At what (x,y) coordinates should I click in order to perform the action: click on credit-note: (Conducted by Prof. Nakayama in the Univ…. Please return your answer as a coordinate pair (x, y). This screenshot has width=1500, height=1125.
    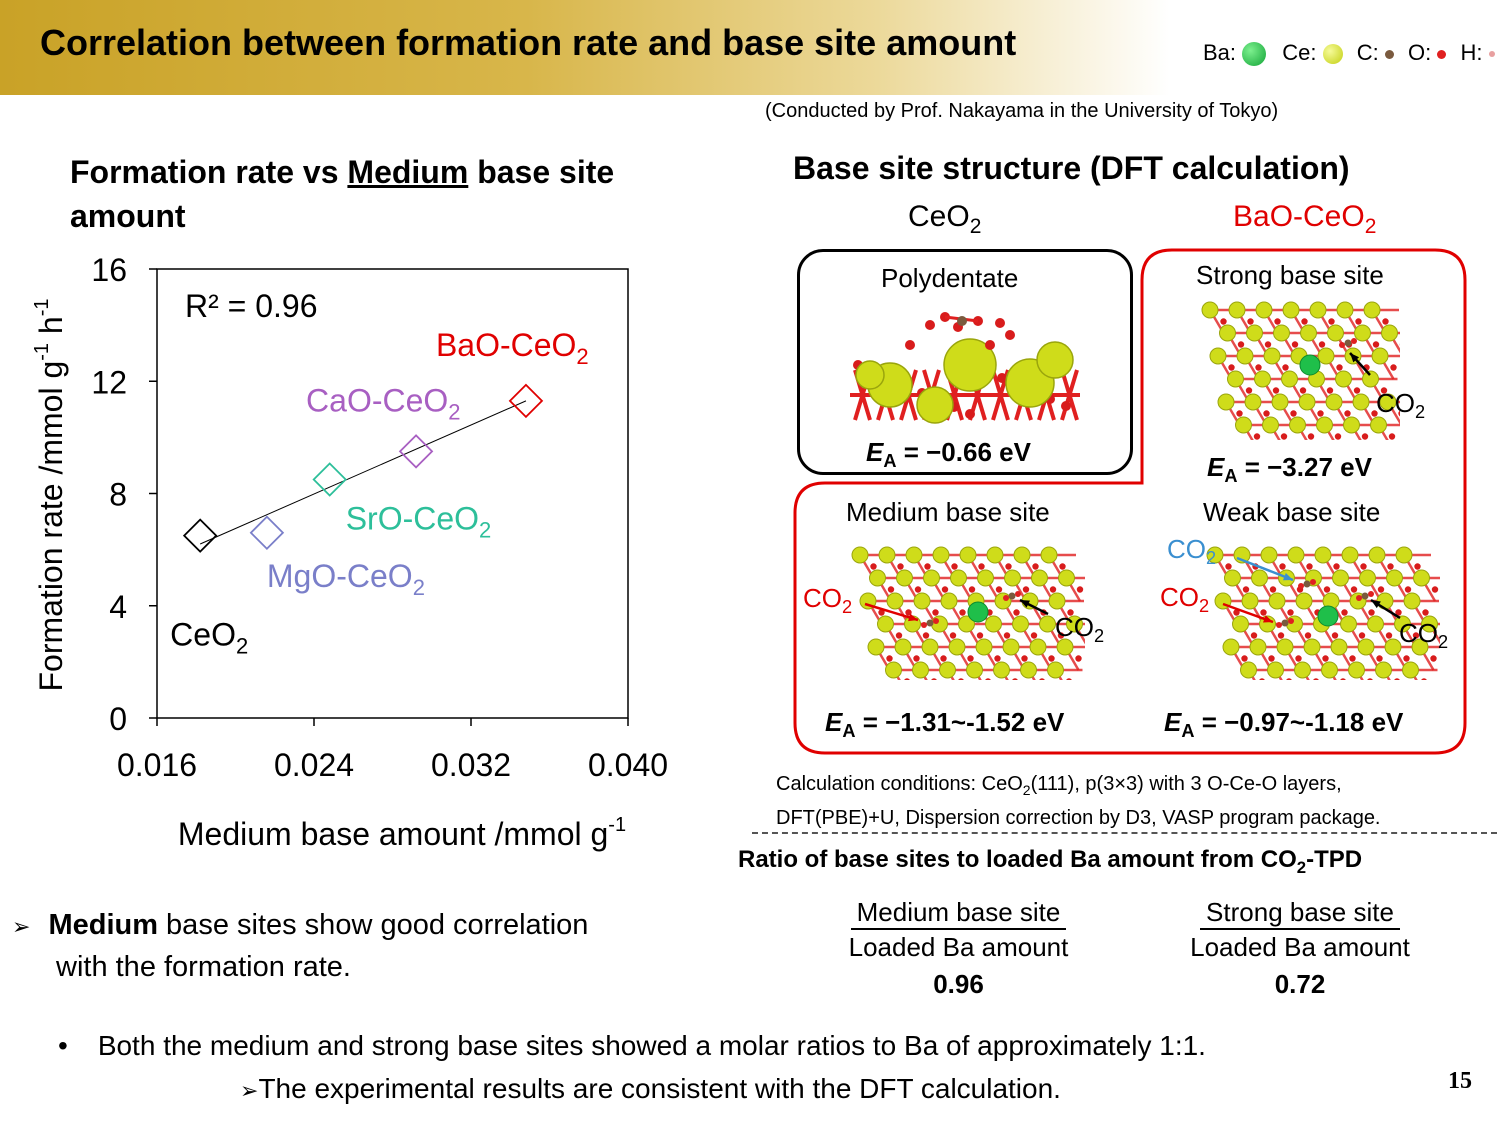
    Looking at the image, I should click on (1022, 111).